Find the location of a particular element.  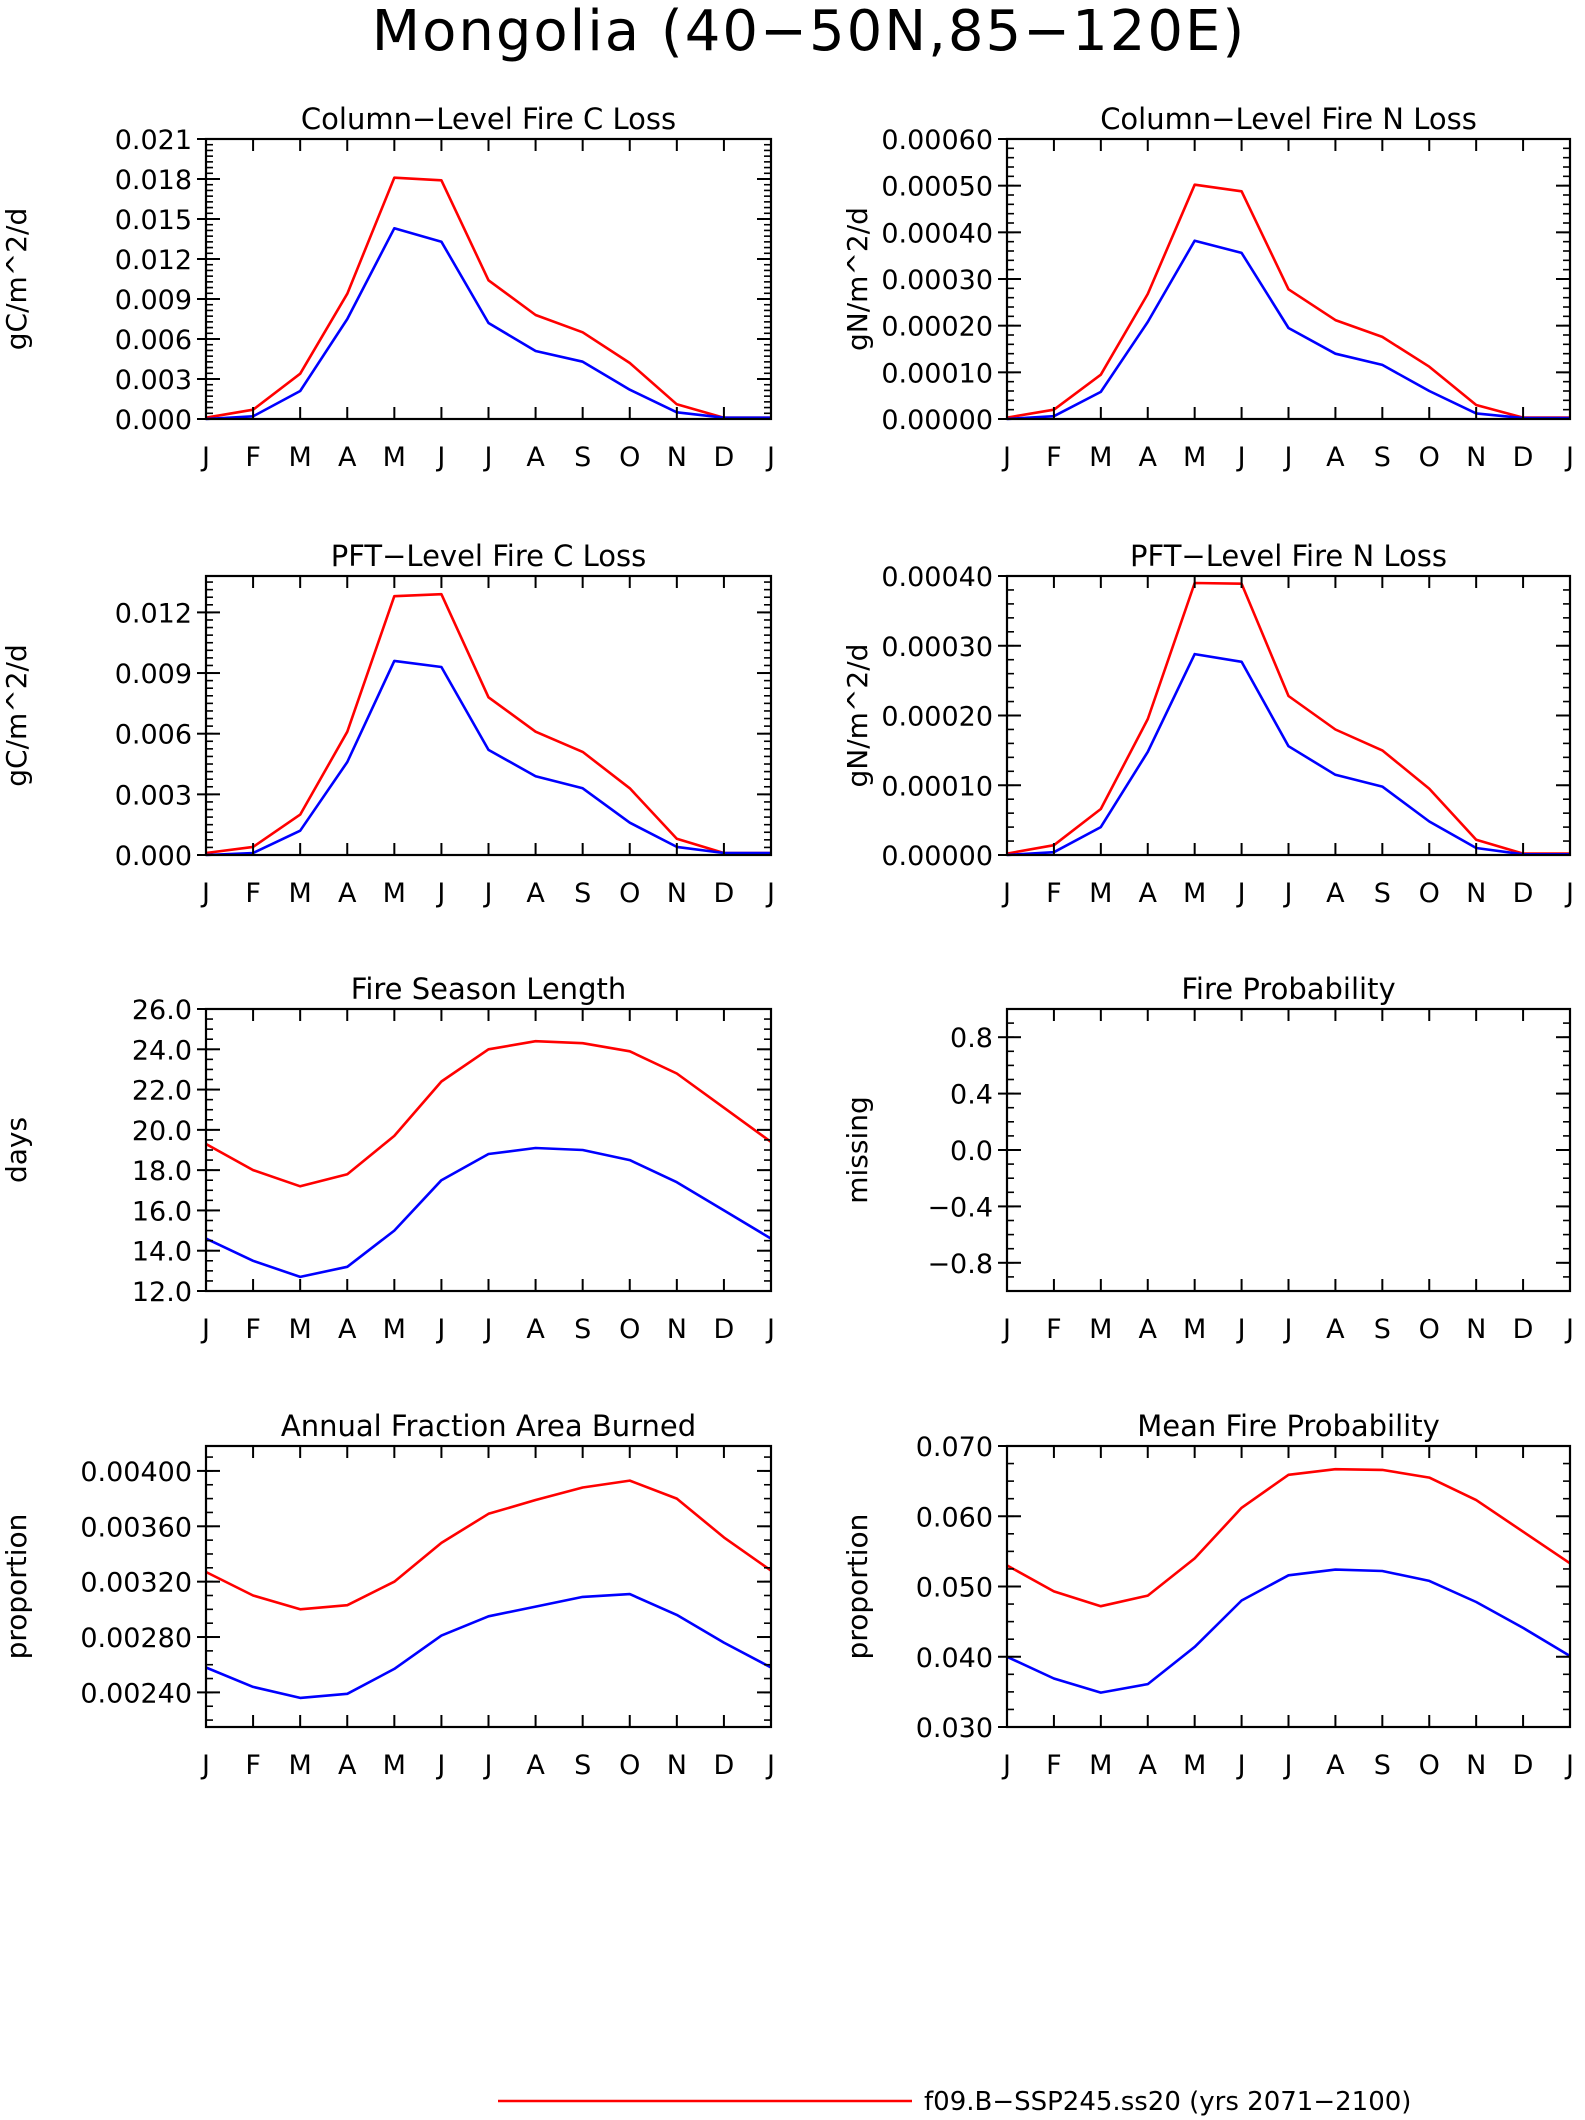

y-tick-label: 0.030 is located at coordinates (954, 1728).